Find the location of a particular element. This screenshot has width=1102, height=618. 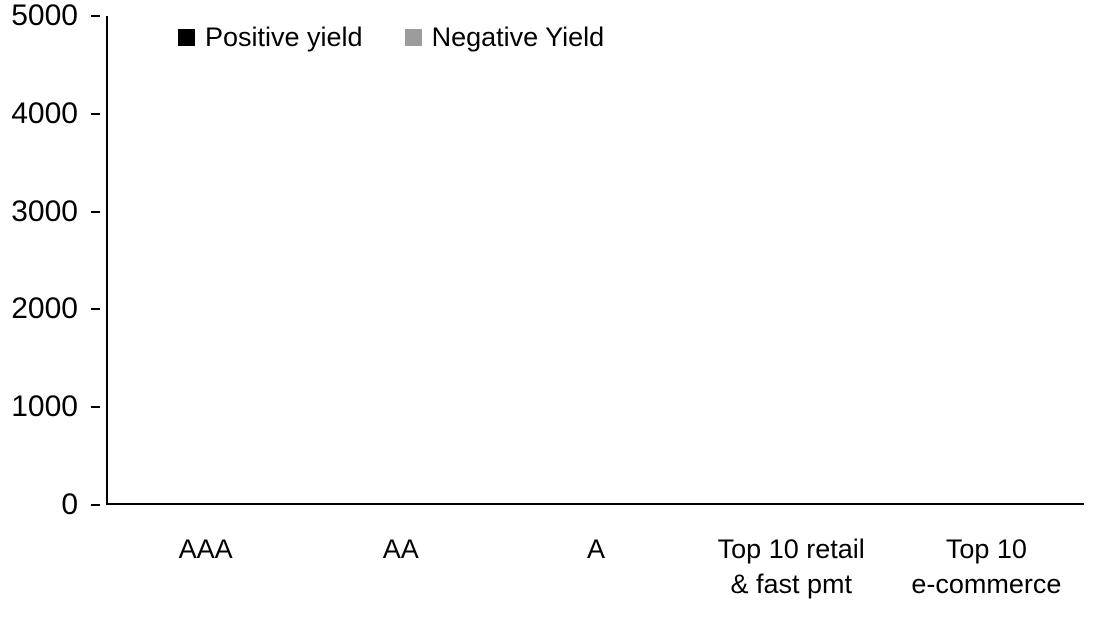

x-axis-label: Top 10 e-commerce is located at coordinates (986, 567).